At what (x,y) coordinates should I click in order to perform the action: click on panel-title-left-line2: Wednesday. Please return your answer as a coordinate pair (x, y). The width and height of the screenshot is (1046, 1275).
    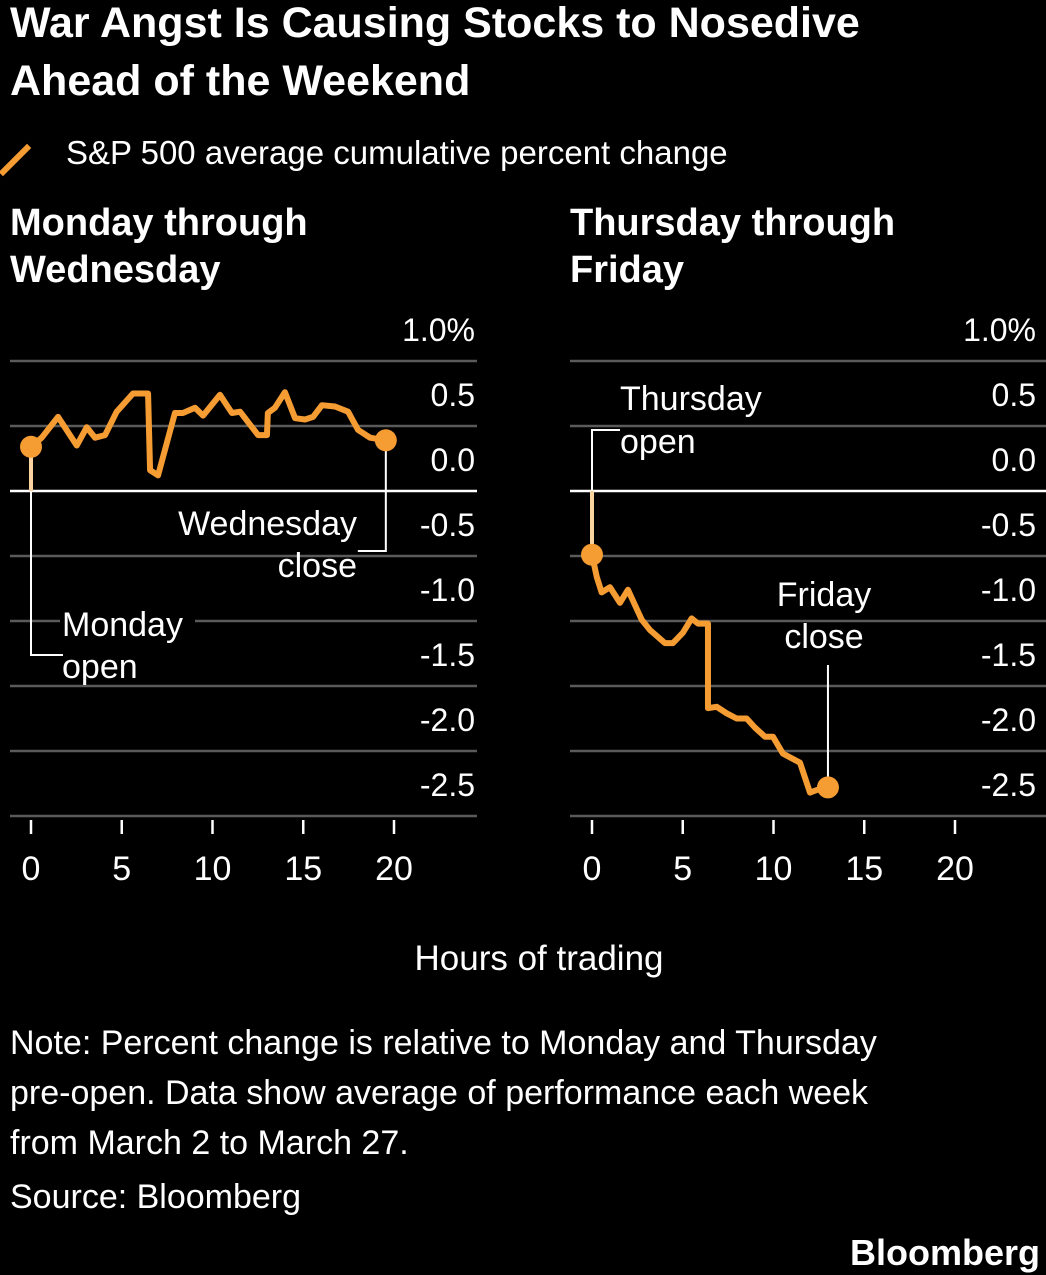
    Looking at the image, I should click on (115, 270).